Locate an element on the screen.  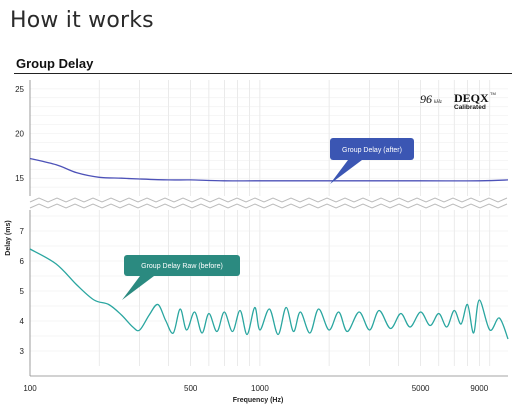
callout-after: Group Delay (after) is located at coordinates (372, 161).